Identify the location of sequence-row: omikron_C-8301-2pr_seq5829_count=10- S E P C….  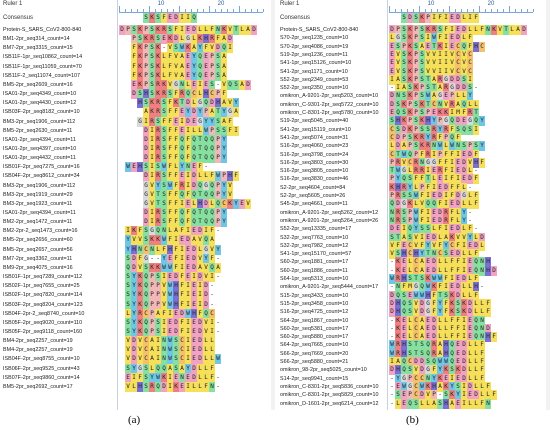
(413, 395).